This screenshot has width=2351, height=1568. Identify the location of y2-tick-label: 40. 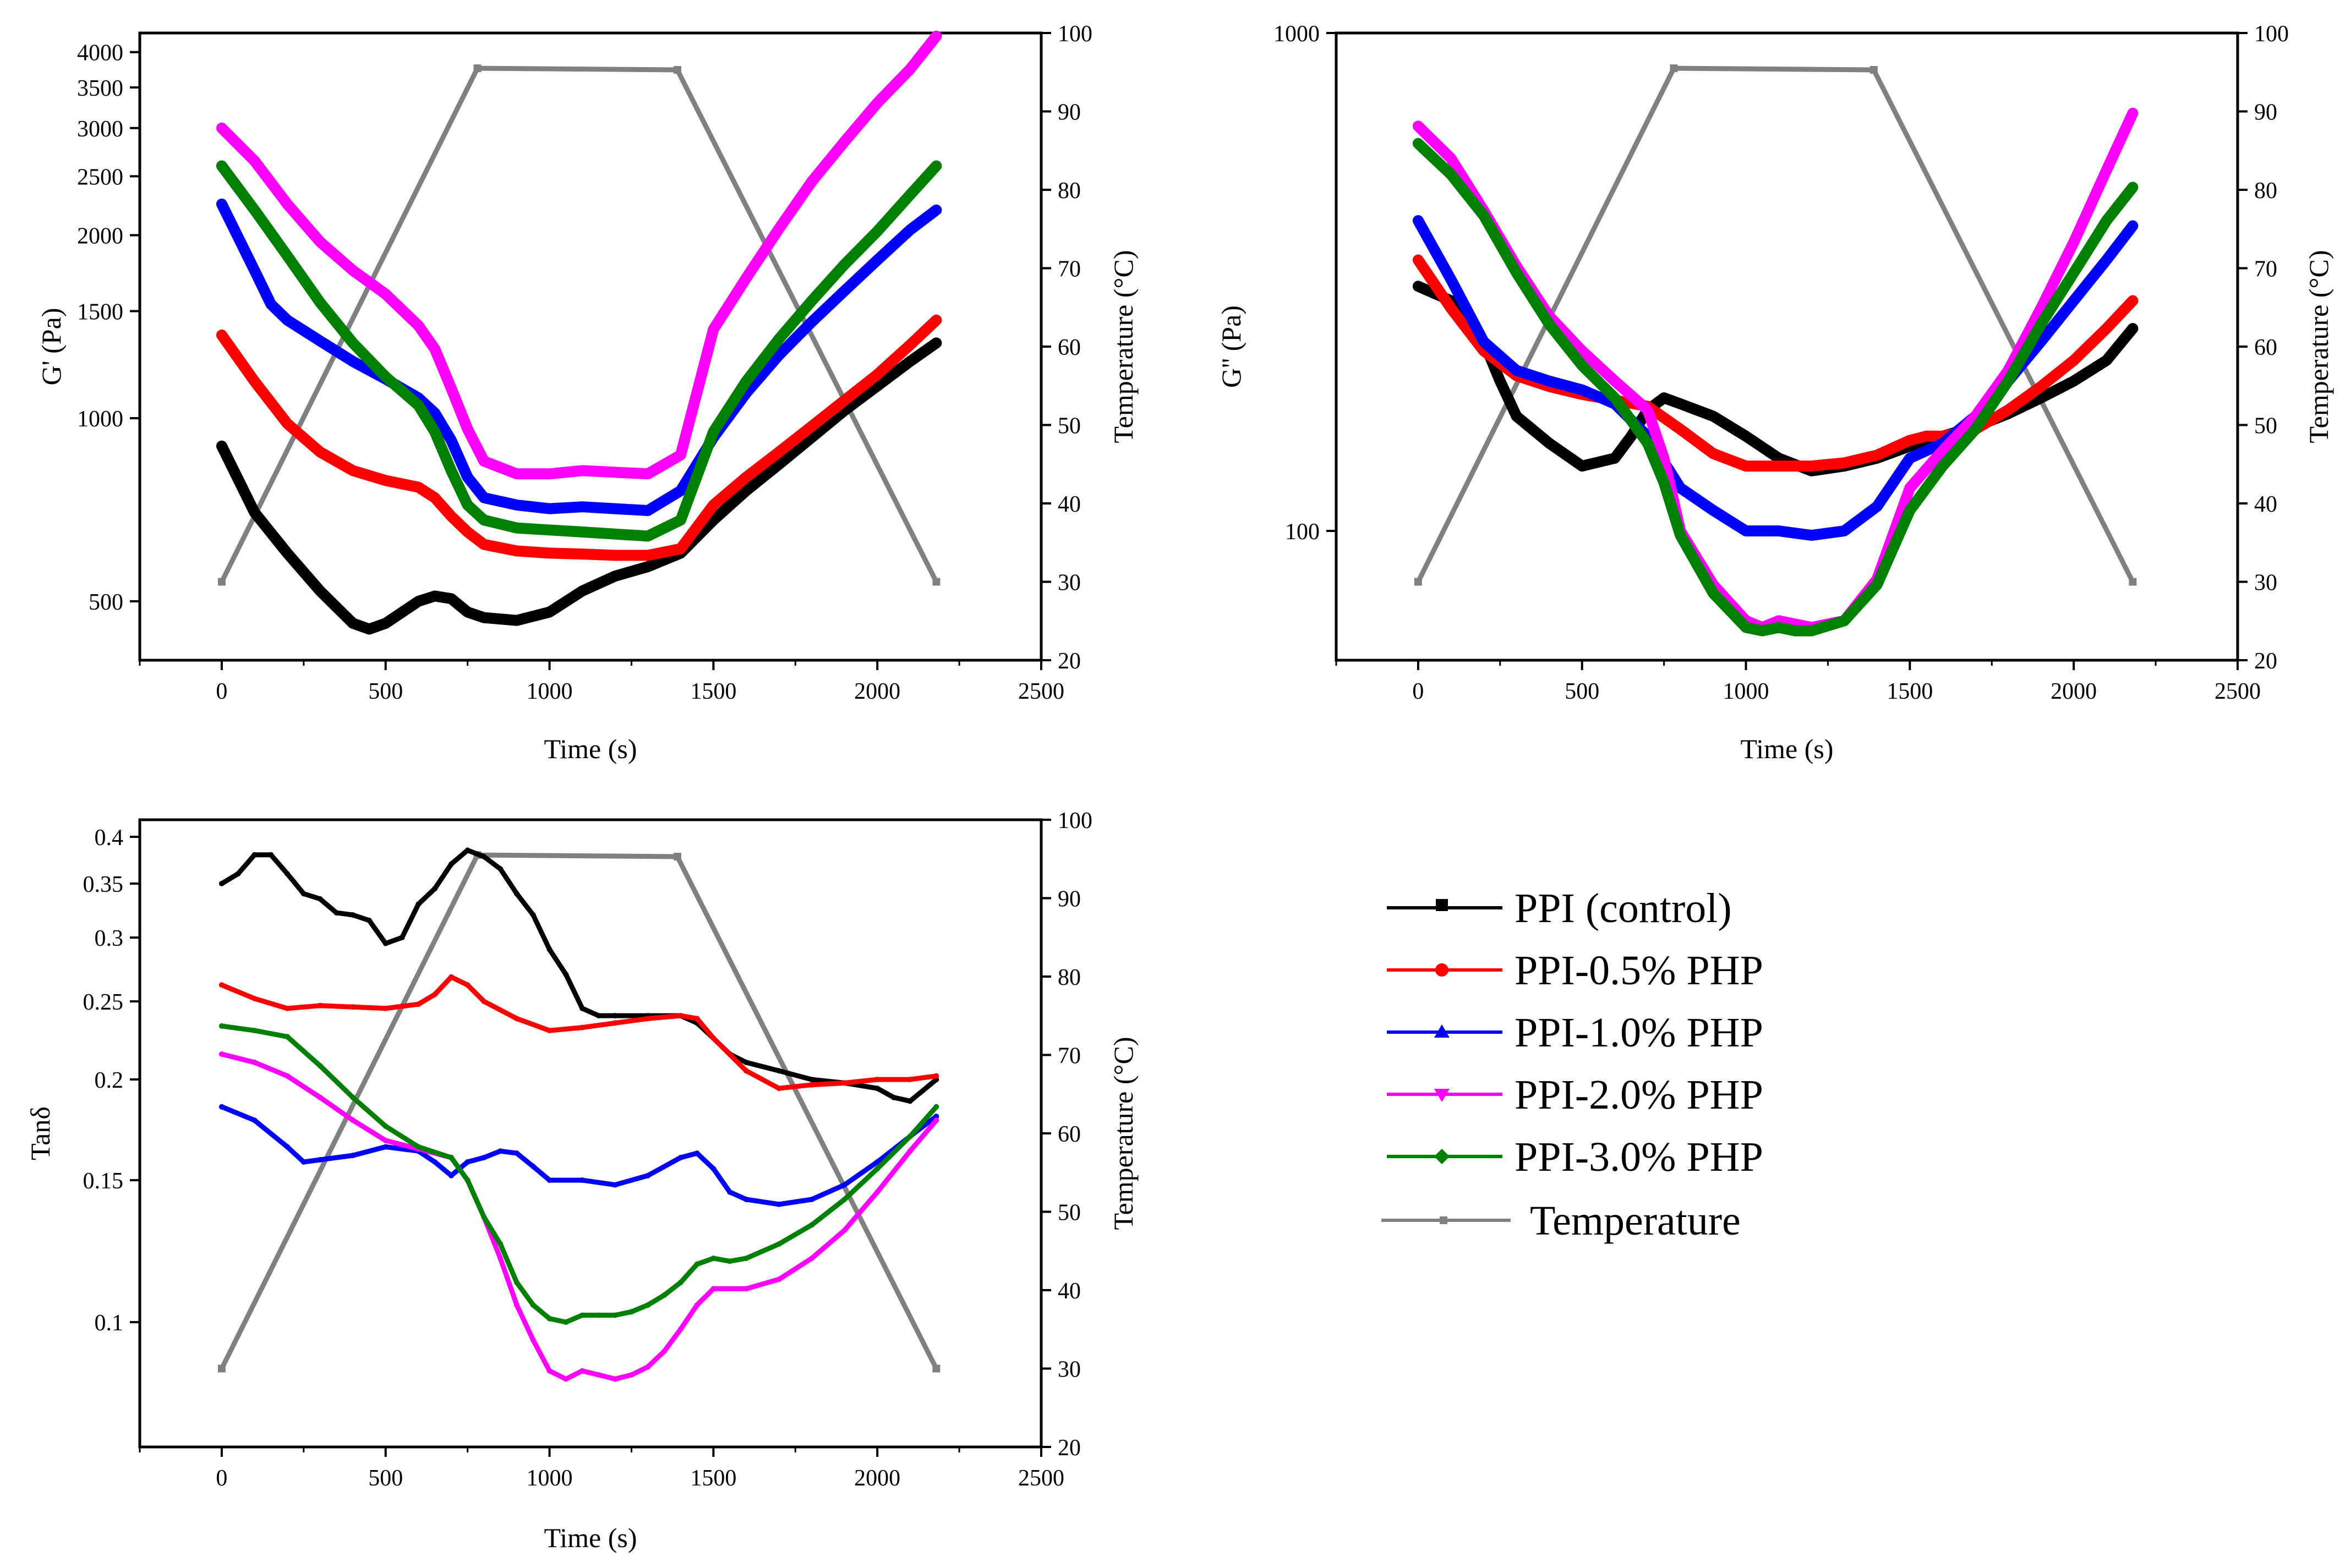
(1069, 1291).